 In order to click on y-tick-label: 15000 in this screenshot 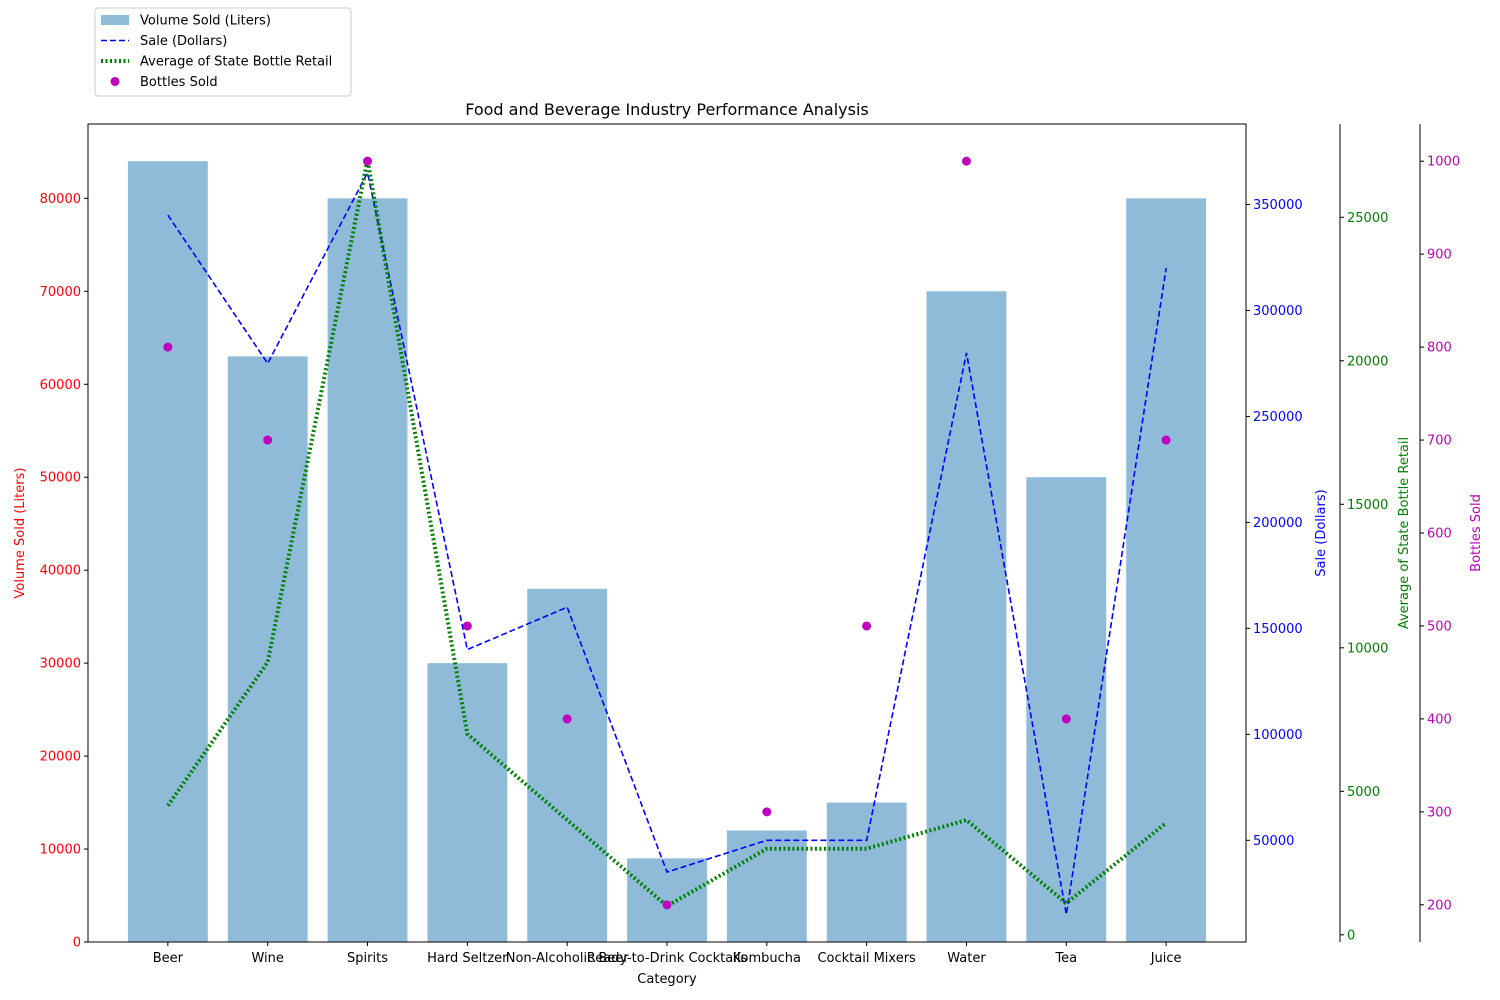, I will do `click(1367, 505)`.